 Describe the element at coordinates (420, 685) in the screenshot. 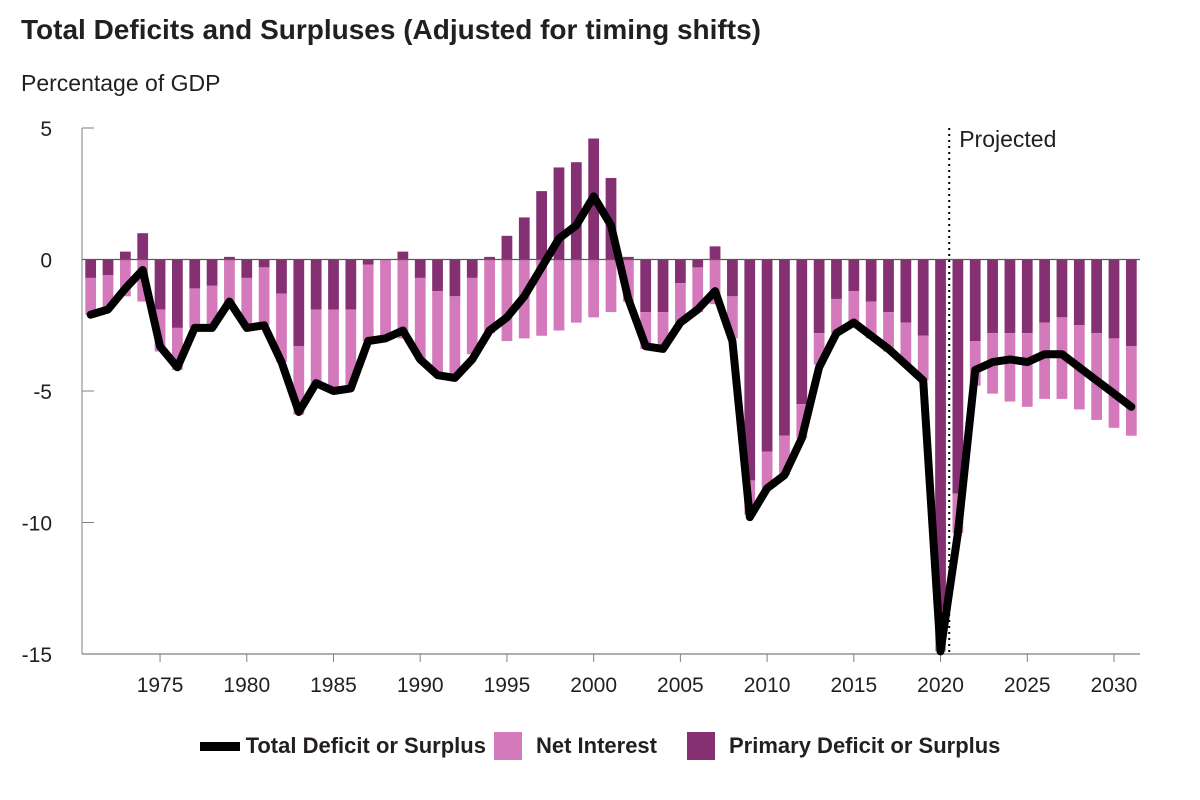

I see `x-tick-label: 1990` at that location.